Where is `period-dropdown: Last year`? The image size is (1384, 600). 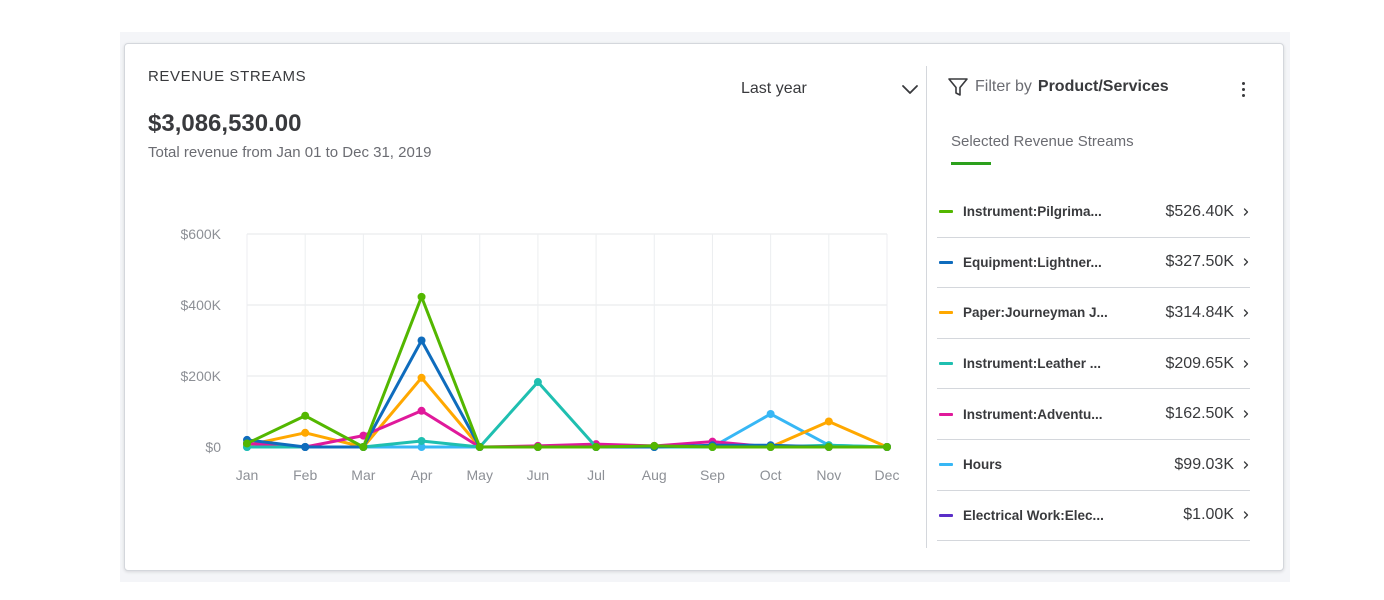 period-dropdown: Last year is located at coordinates (820, 89).